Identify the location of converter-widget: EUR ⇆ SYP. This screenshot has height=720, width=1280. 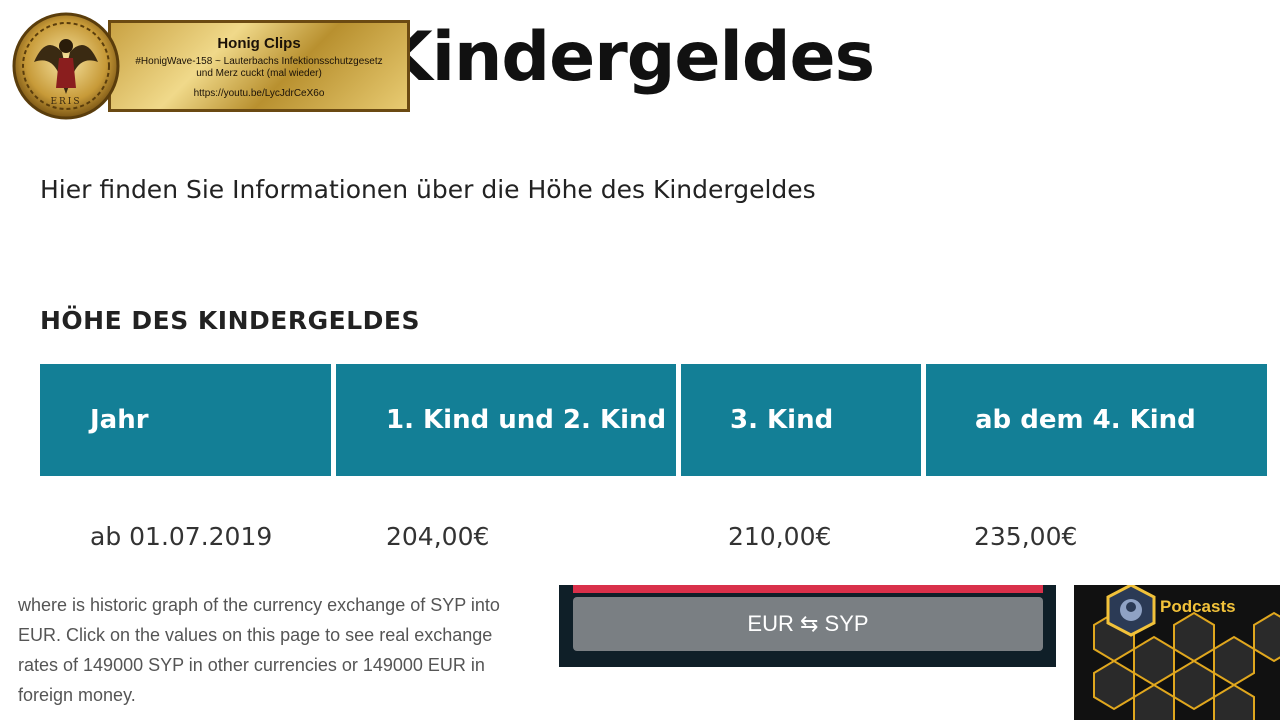
(807, 626).